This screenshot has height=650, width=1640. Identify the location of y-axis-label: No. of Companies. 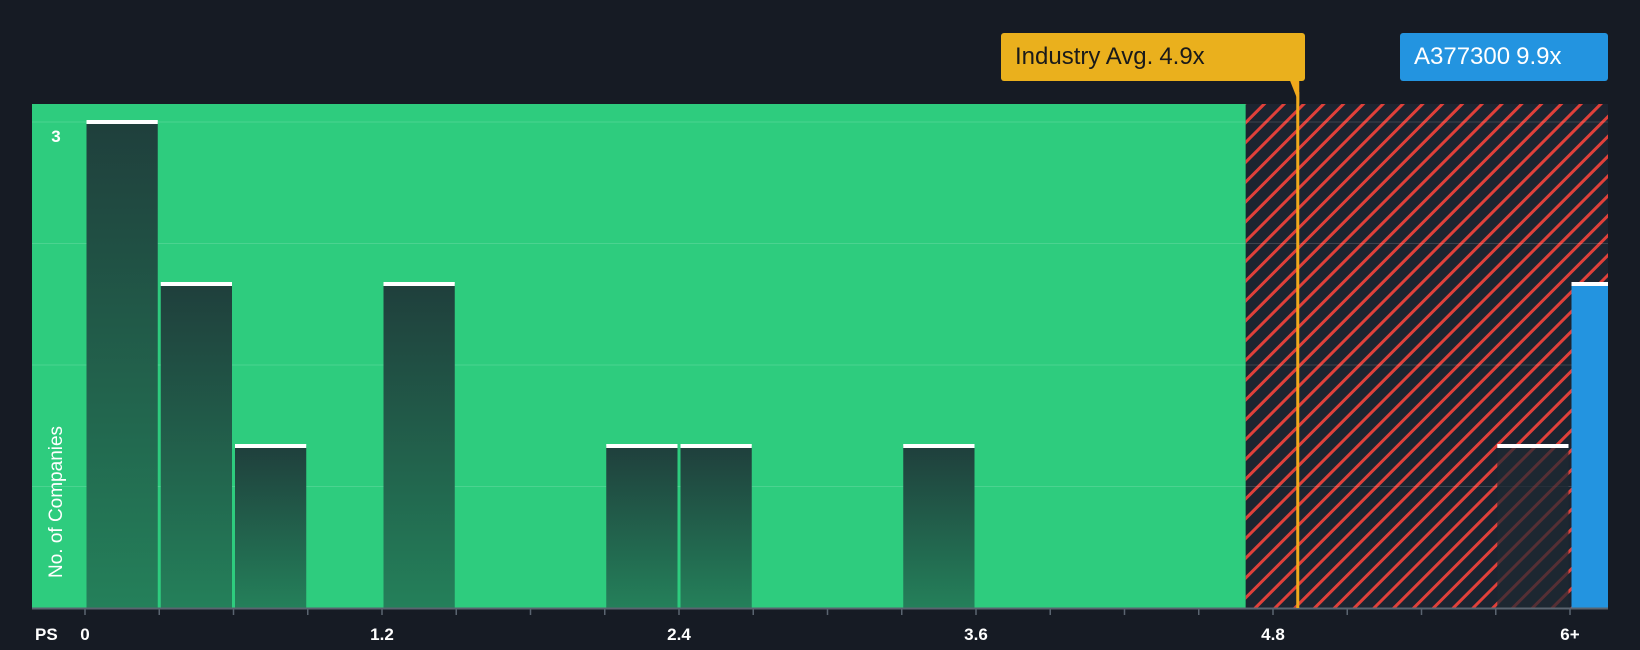
(56, 502).